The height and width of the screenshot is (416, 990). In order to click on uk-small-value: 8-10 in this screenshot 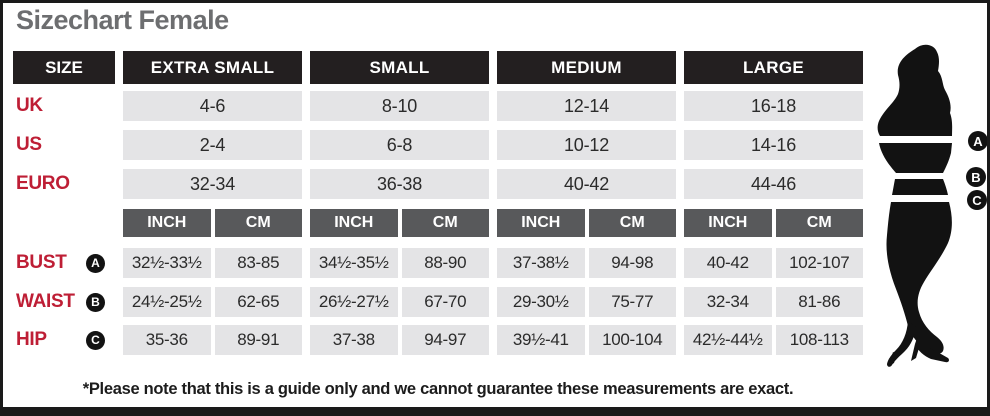, I will do `click(399, 106)`.